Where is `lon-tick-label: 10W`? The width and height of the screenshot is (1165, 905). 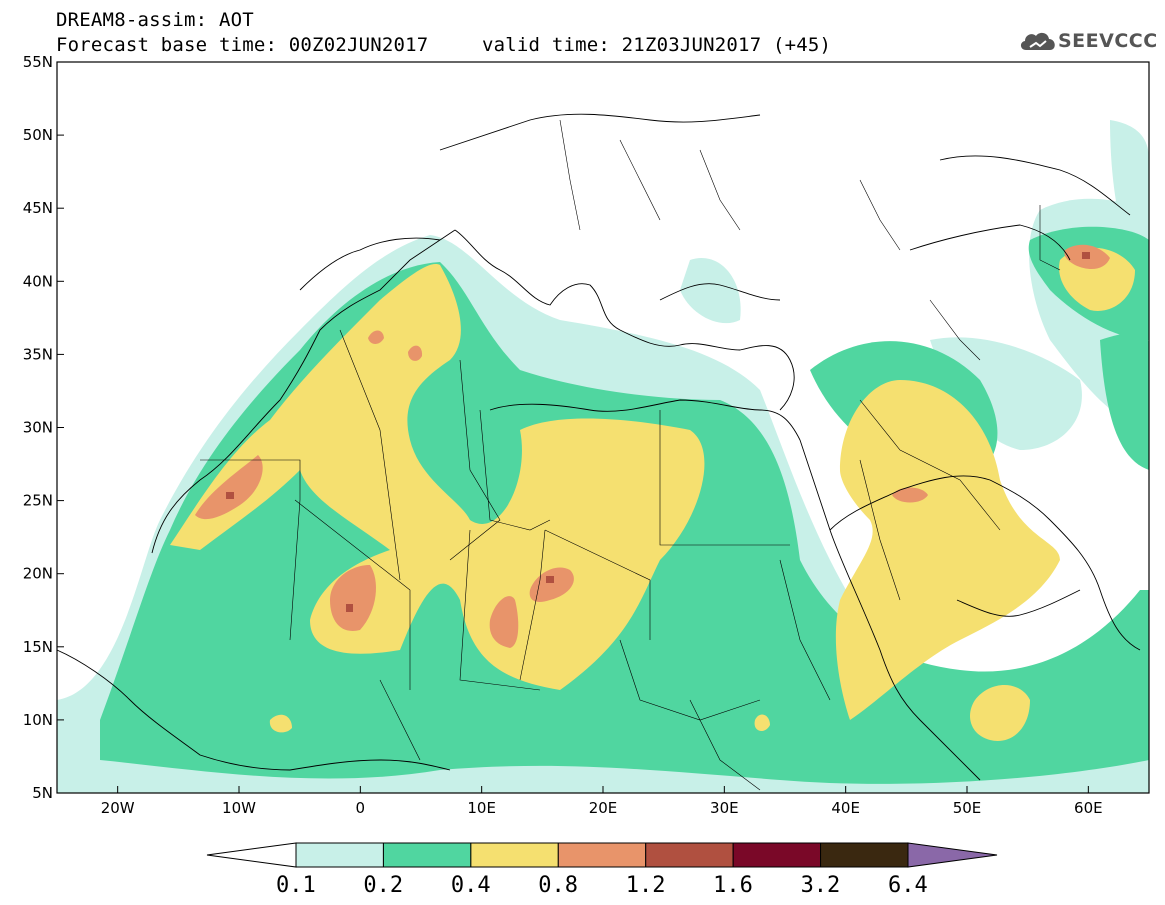 lon-tick-label: 10W is located at coordinates (239, 808).